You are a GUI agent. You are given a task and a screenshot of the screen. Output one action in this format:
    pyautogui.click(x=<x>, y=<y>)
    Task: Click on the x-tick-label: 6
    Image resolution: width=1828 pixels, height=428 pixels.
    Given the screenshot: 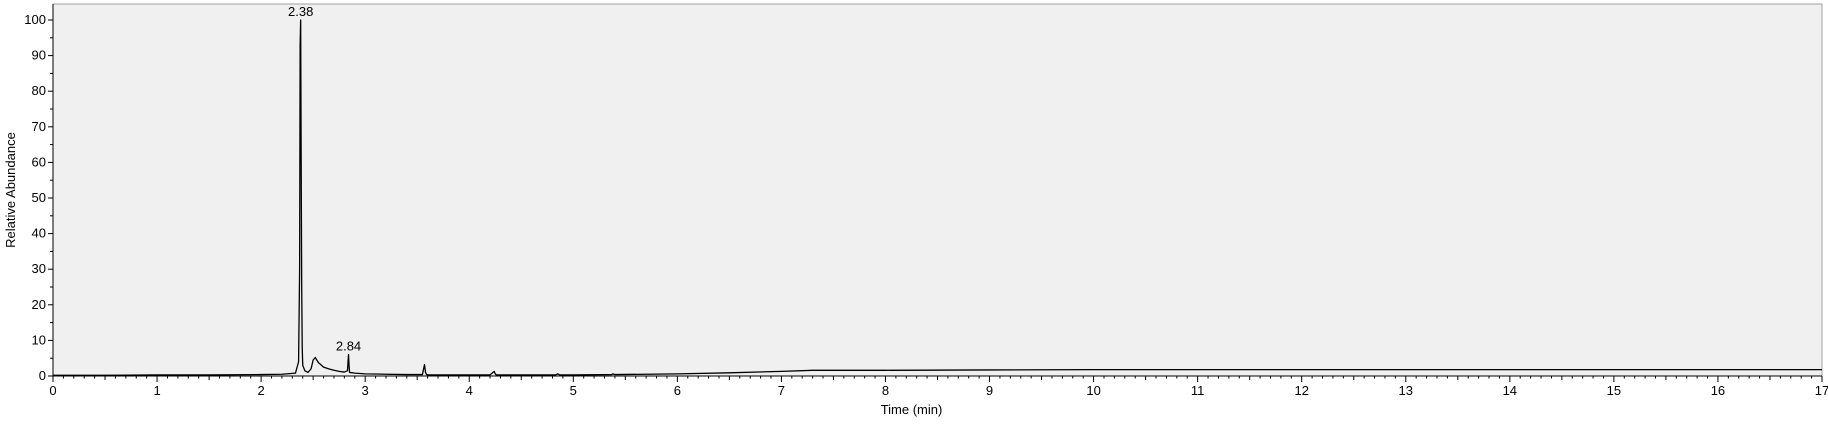 What is the action you would take?
    pyautogui.click(x=677, y=390)
    